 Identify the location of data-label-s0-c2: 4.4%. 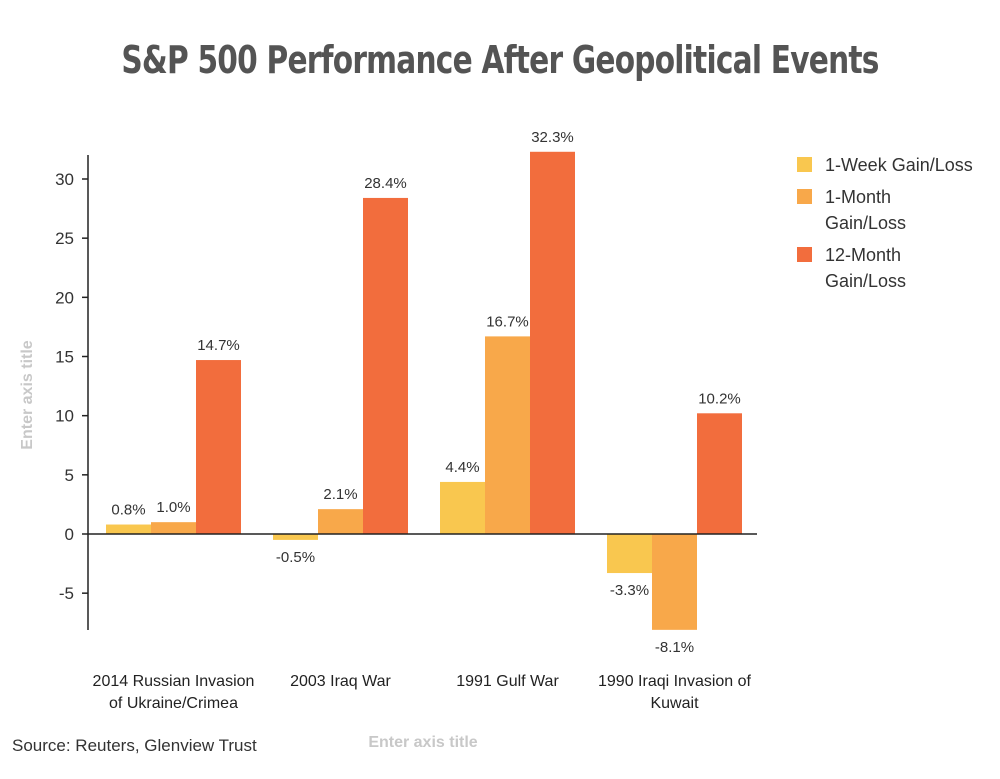
(462, 467).